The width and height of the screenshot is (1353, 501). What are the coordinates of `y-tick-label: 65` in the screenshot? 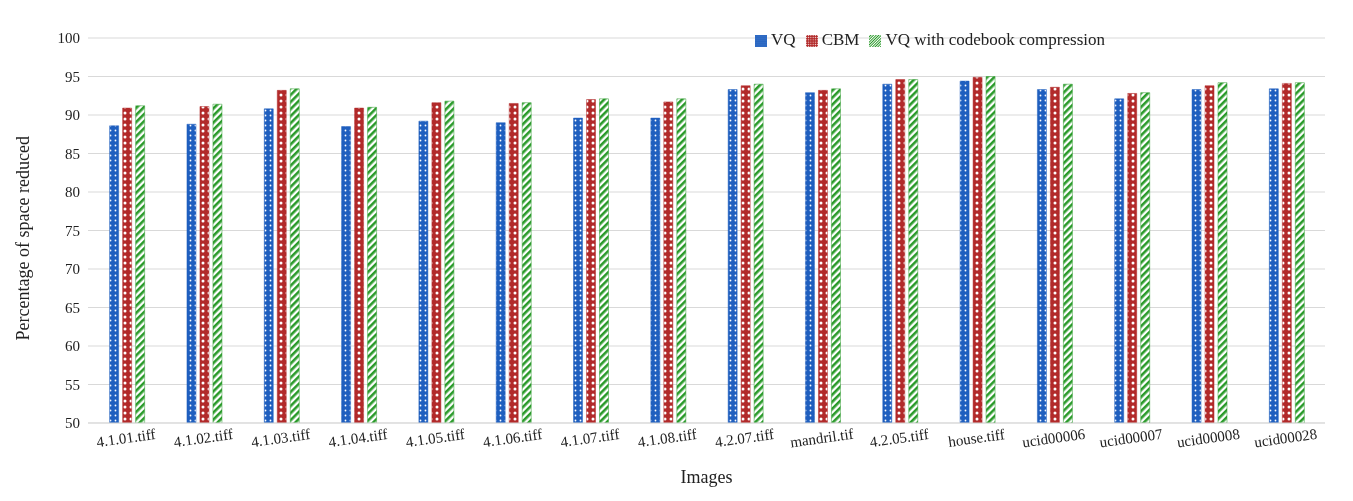 It's located at (72, 307).